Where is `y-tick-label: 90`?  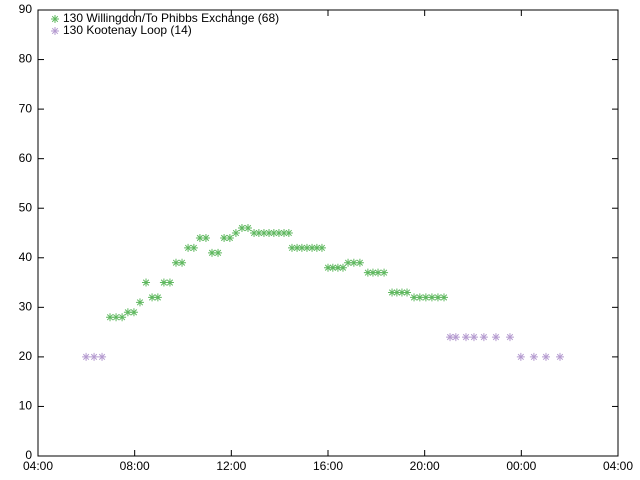
y-tick-label: 90 is located at coordinates (26, 9).